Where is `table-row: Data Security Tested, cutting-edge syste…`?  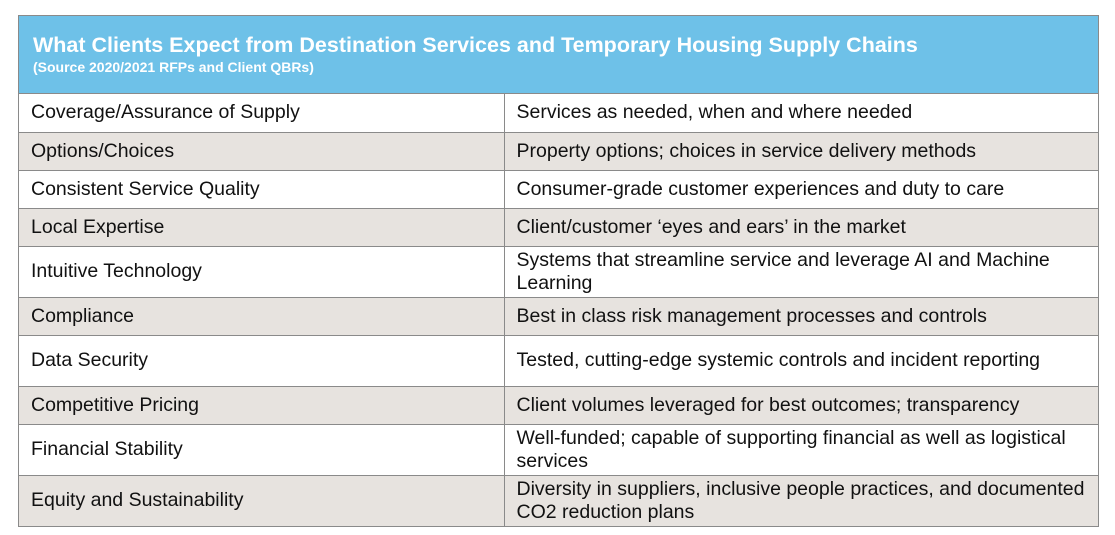
table-row: Data Security Tested, cutting-edge syste… is located at coordinates (558, 360).